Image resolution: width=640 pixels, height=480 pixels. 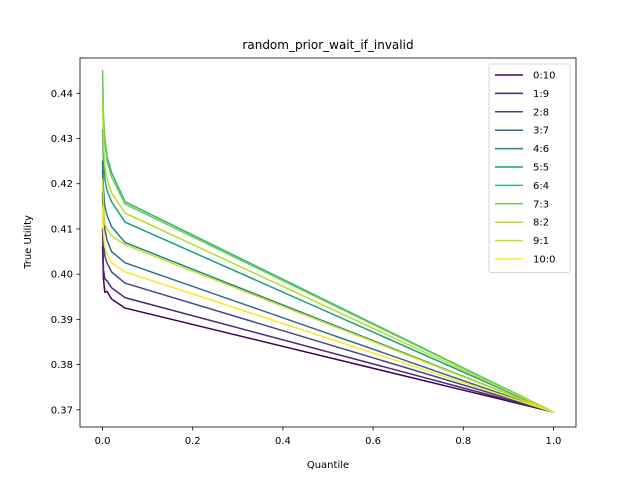 What do you see at coordinates (62, 139) in the screenshot?
I see `y-tick-label: 0.43` at bounding box center [62, 139].